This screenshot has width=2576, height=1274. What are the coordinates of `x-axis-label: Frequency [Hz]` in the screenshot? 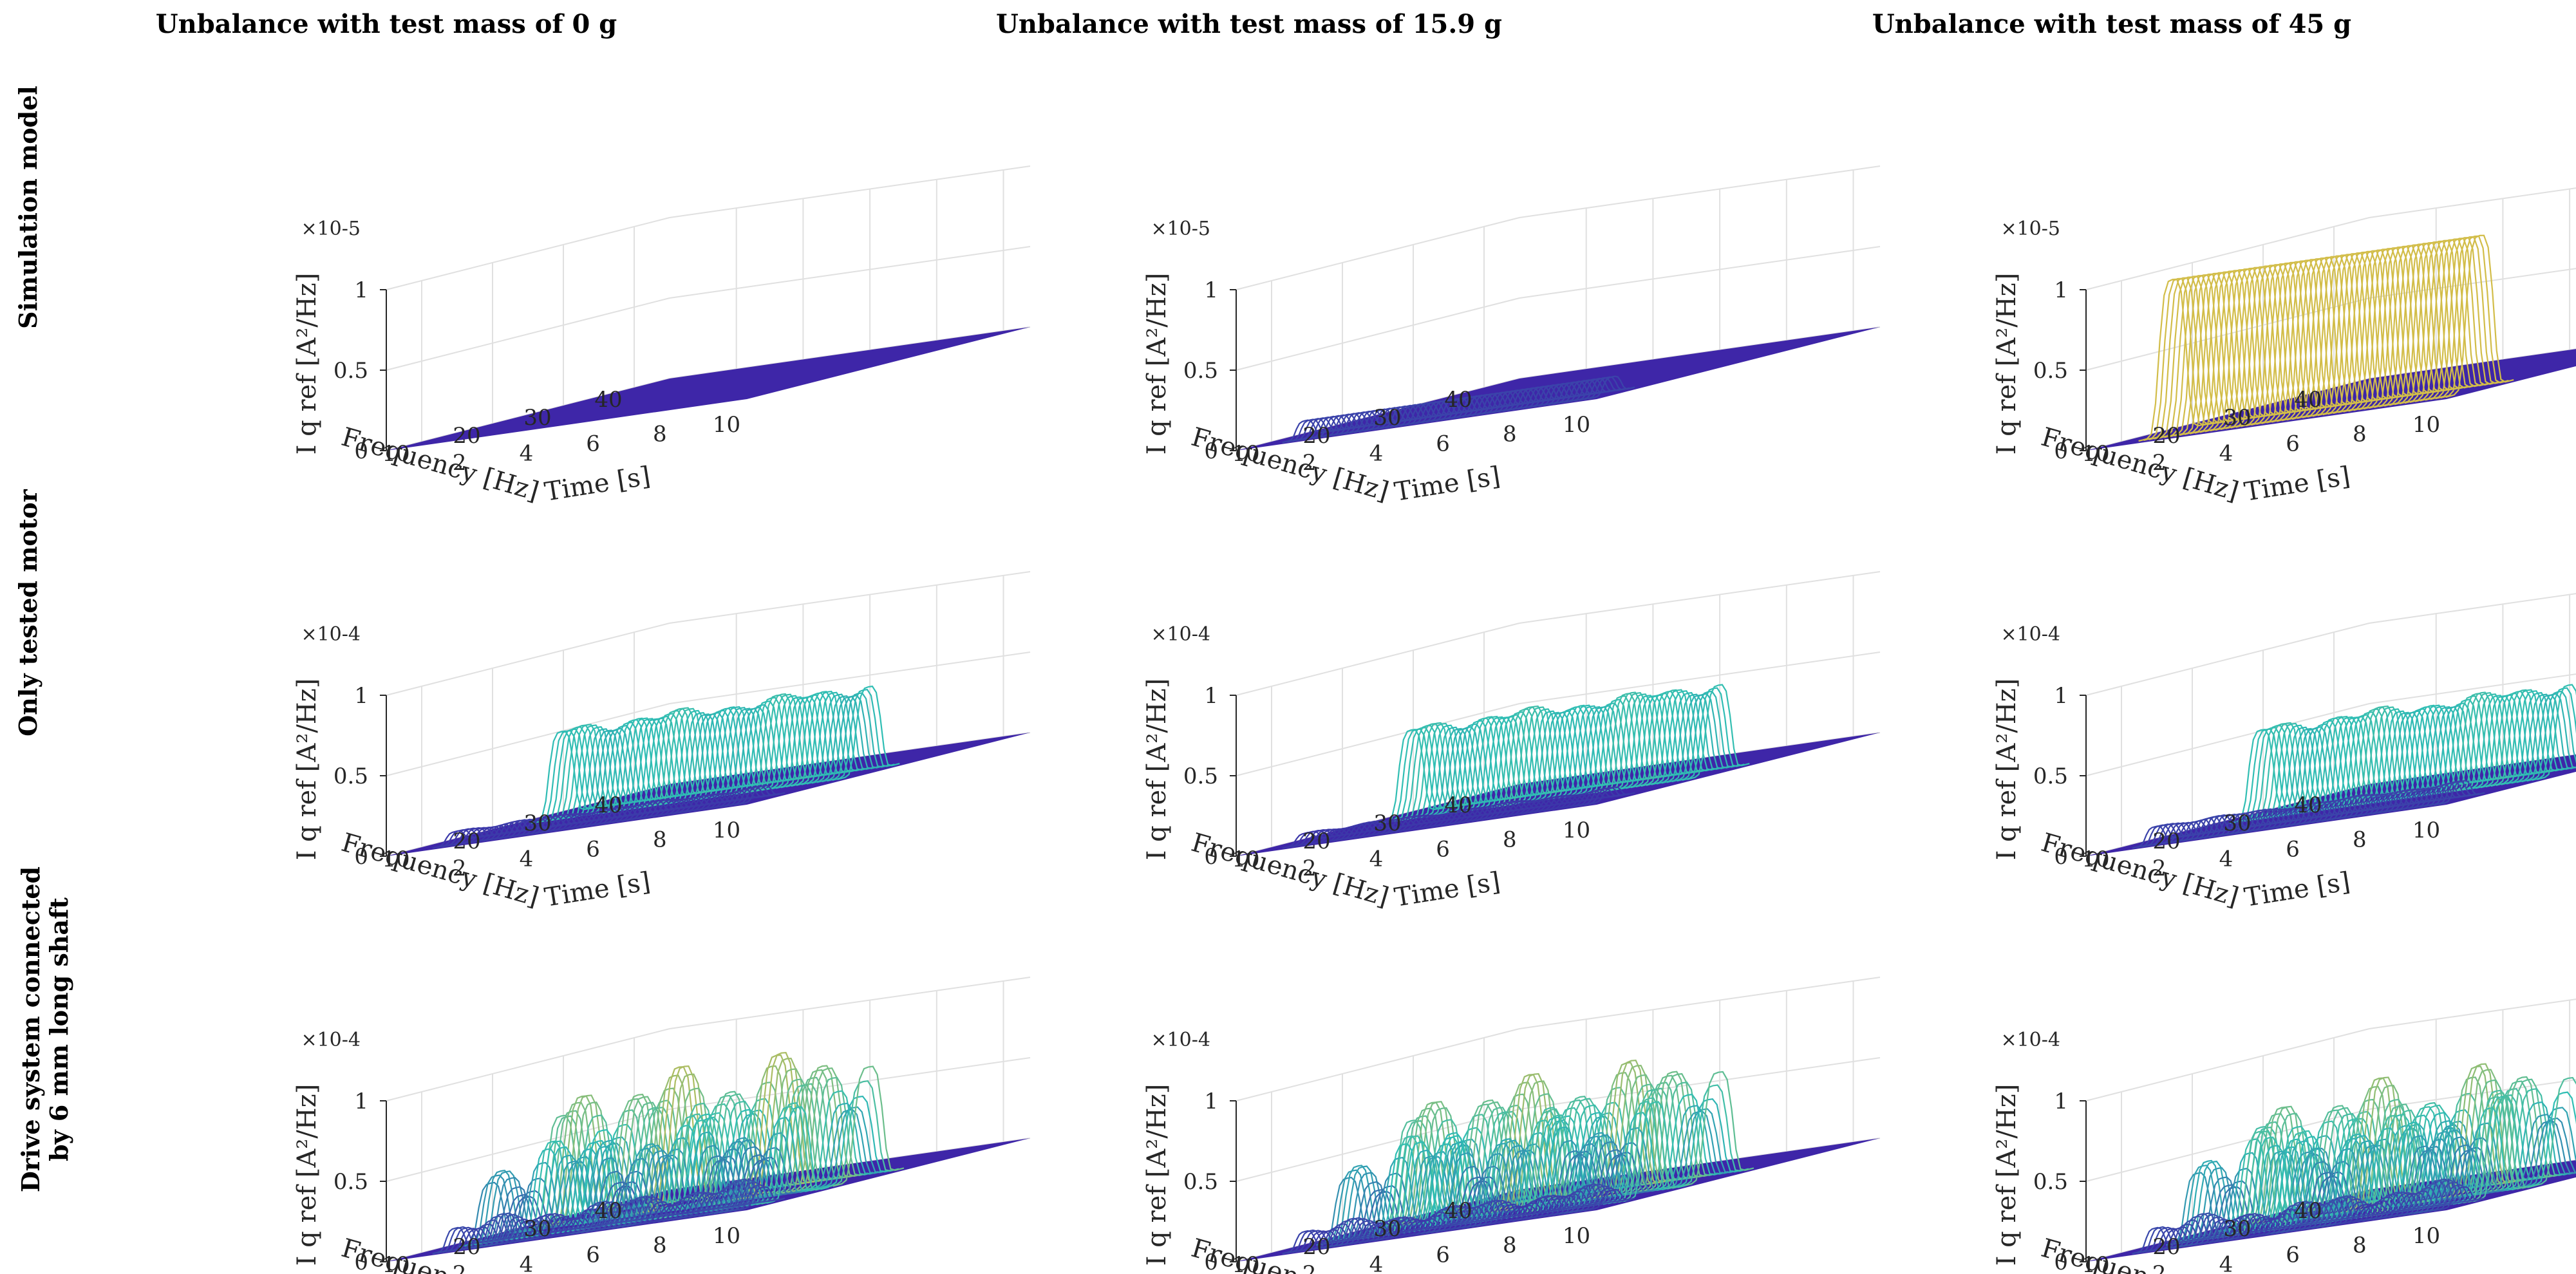 It's located at (2140, 870).